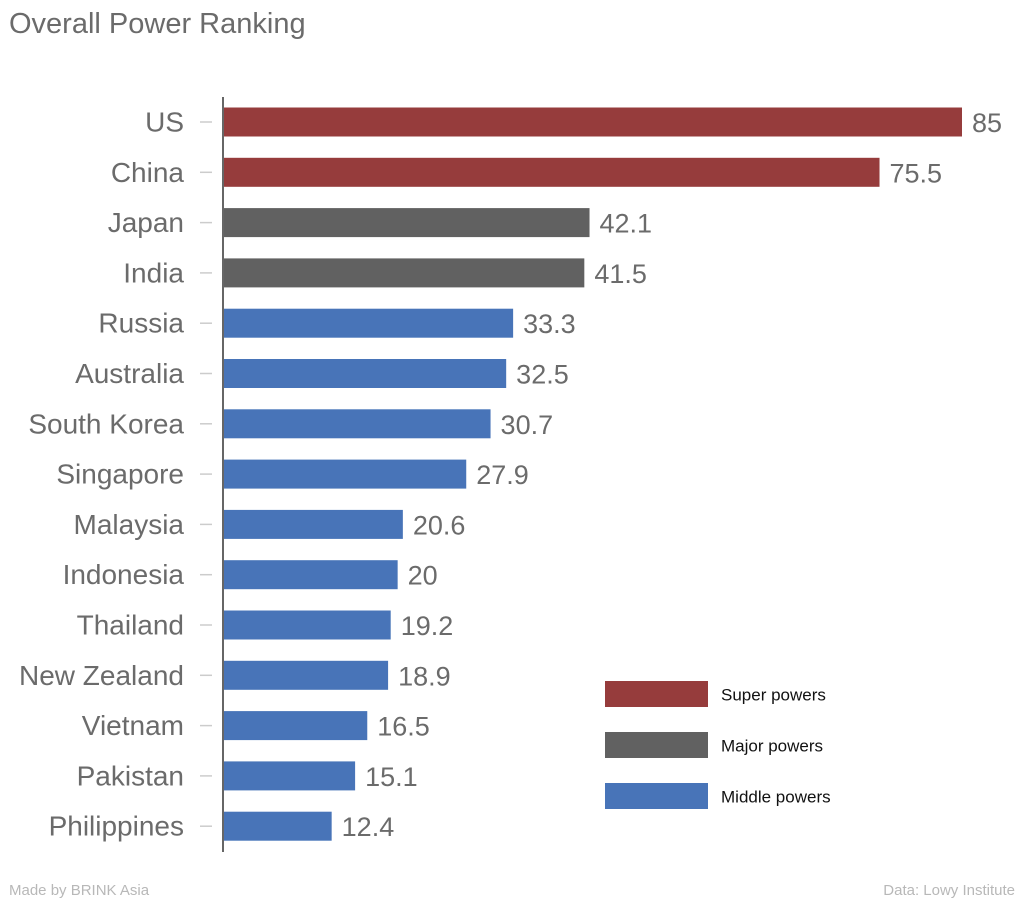  What do you see at coordinates (146, 222) in the screenshot?
I see `category-label: Japan` at bounding box center [146, 222].